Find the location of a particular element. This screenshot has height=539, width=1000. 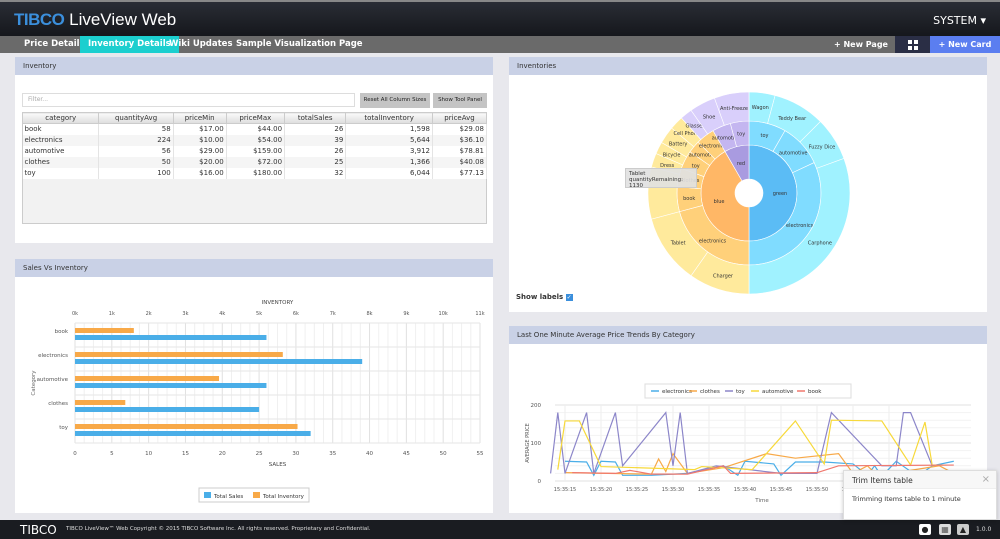

legend-label: automotive is located at coordinates (778, 392).